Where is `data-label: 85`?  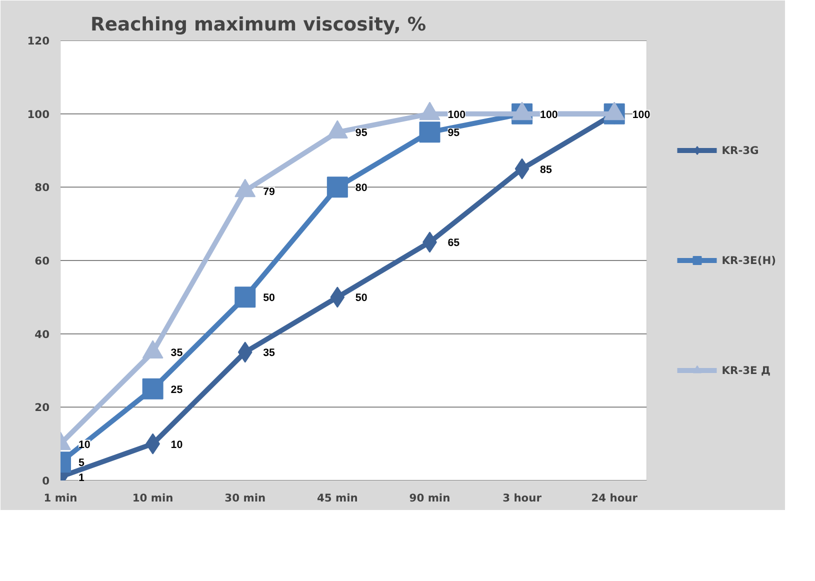 data-label: 85 is located at coordinates (546, 170).